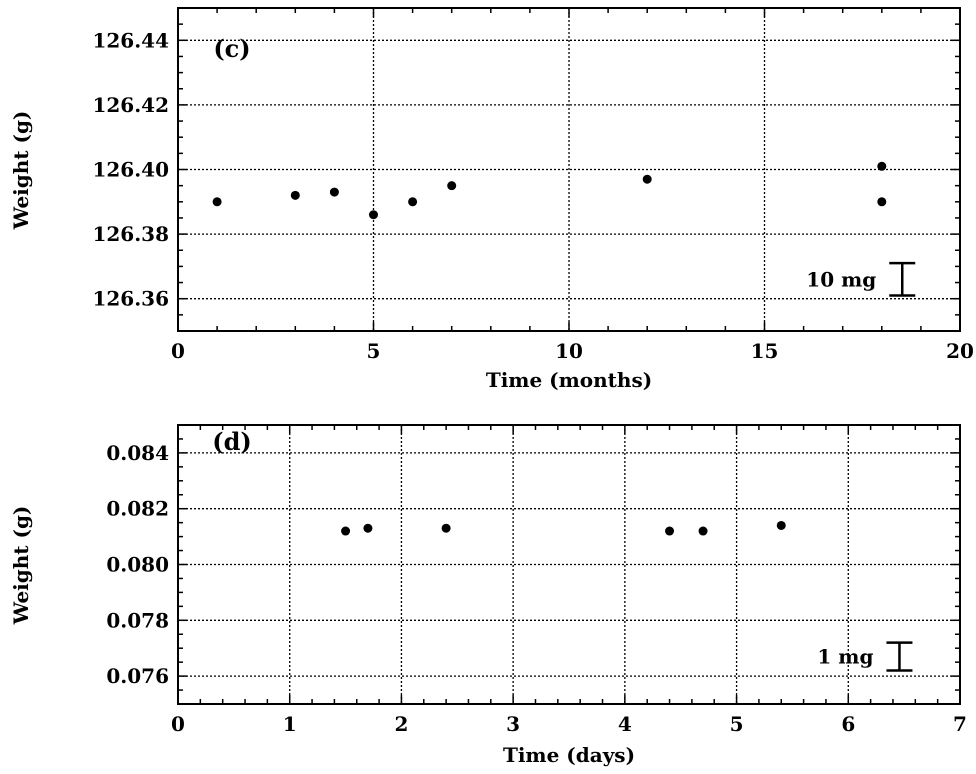 This screenshot has height=774, width=976. What do you see at coordinates (401, 724) in the screenshot?
I see `x-tick-label: 2` at bounding box center [401, 724].